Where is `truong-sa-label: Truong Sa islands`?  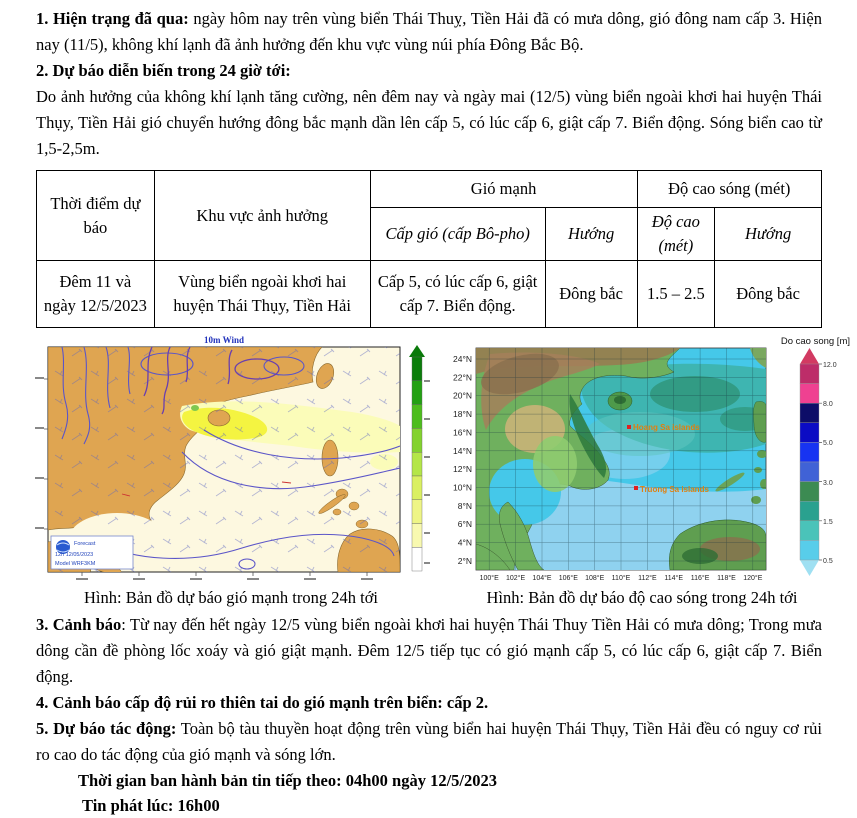 truong-sa-label: Truong Sa islands is located at coordinates (674, 489).